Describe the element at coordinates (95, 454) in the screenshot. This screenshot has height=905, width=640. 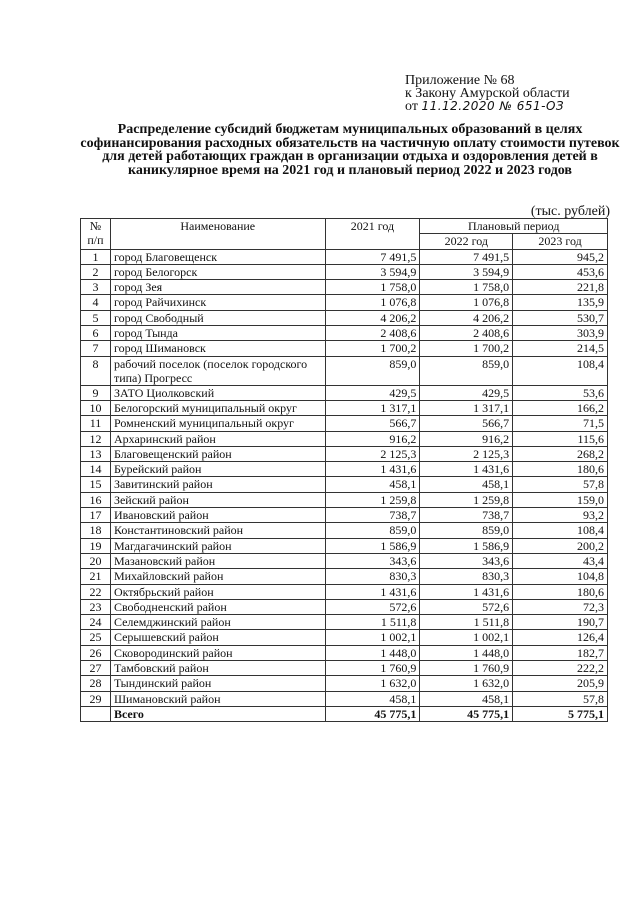
I see `row-number: 13` at that location.